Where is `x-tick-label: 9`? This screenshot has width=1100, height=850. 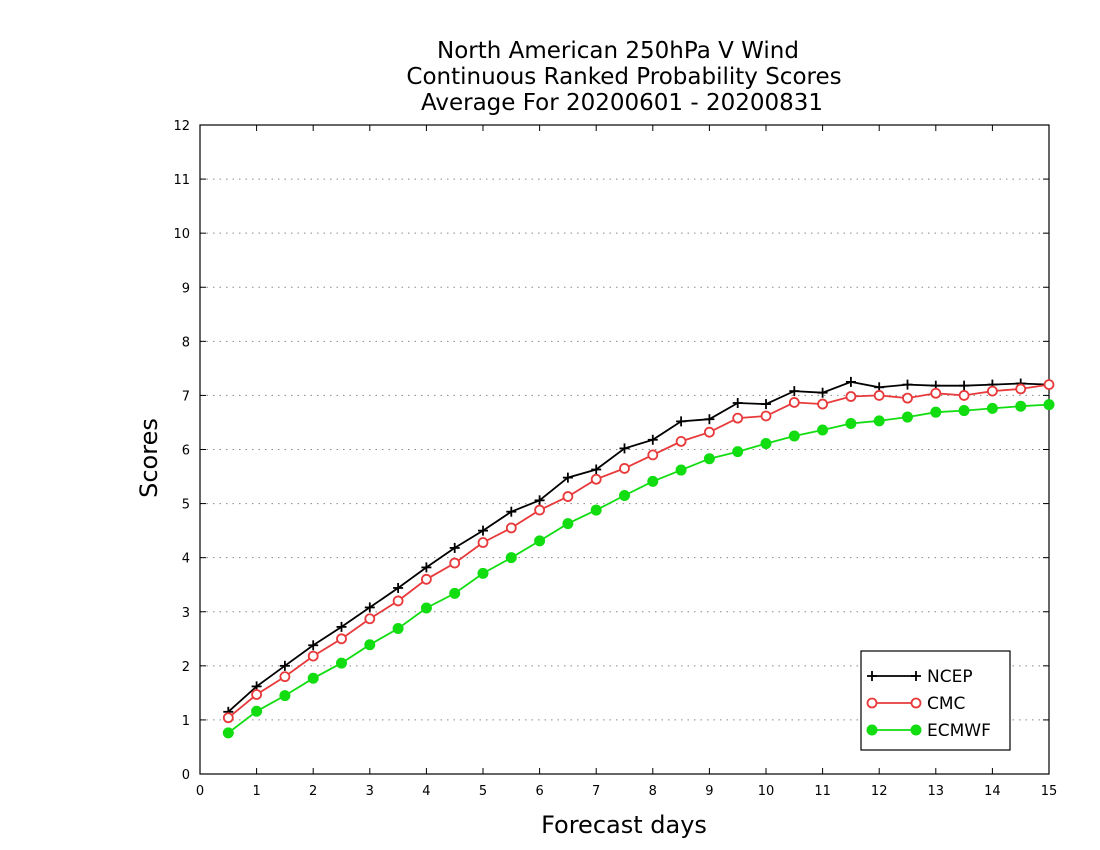
x-tick-label: 9 is located at coordinates (709, 791).